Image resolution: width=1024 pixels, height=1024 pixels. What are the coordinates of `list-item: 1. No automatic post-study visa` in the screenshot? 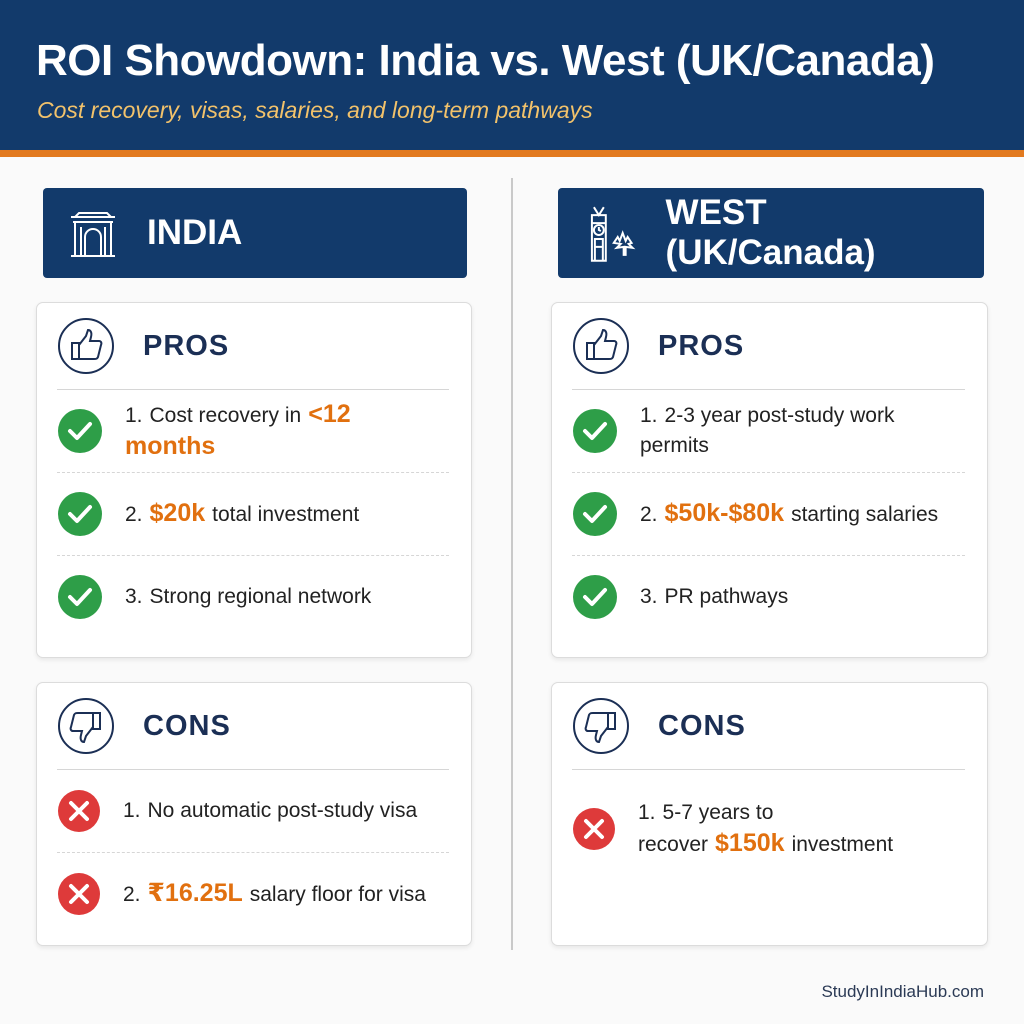 It's located at (253, 811).